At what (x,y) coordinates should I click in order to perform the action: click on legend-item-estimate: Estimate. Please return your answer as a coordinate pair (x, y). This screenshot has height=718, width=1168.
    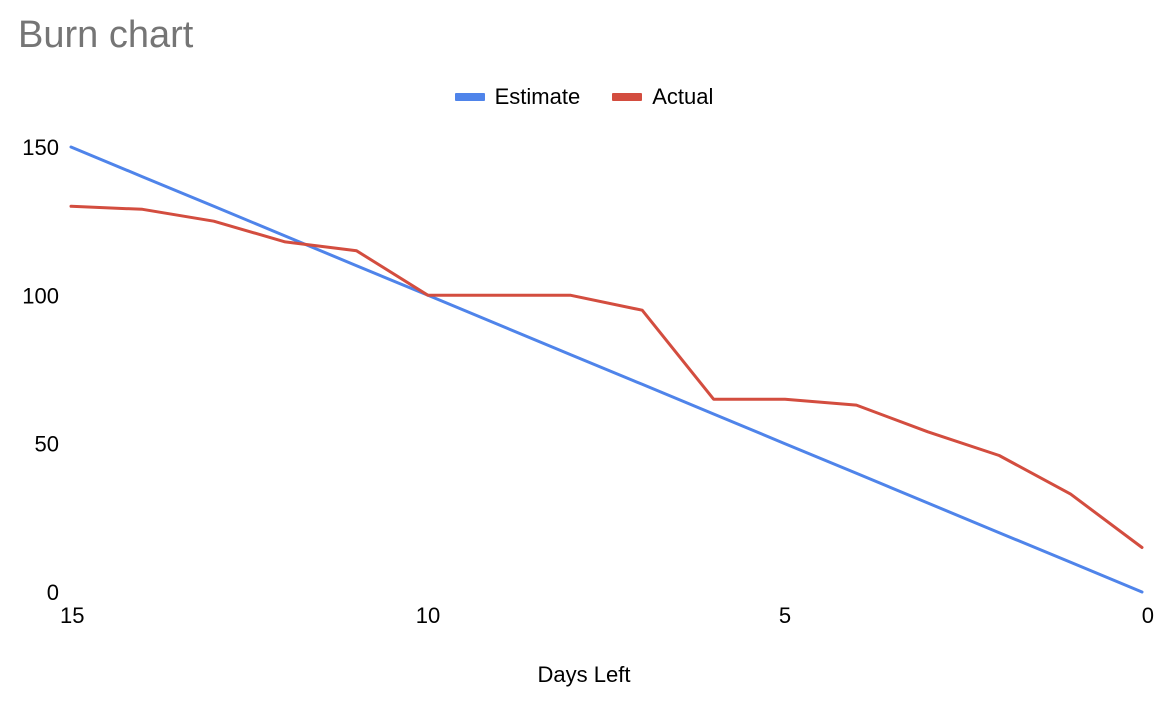
    Looking at the image, I should click on (517, 97).